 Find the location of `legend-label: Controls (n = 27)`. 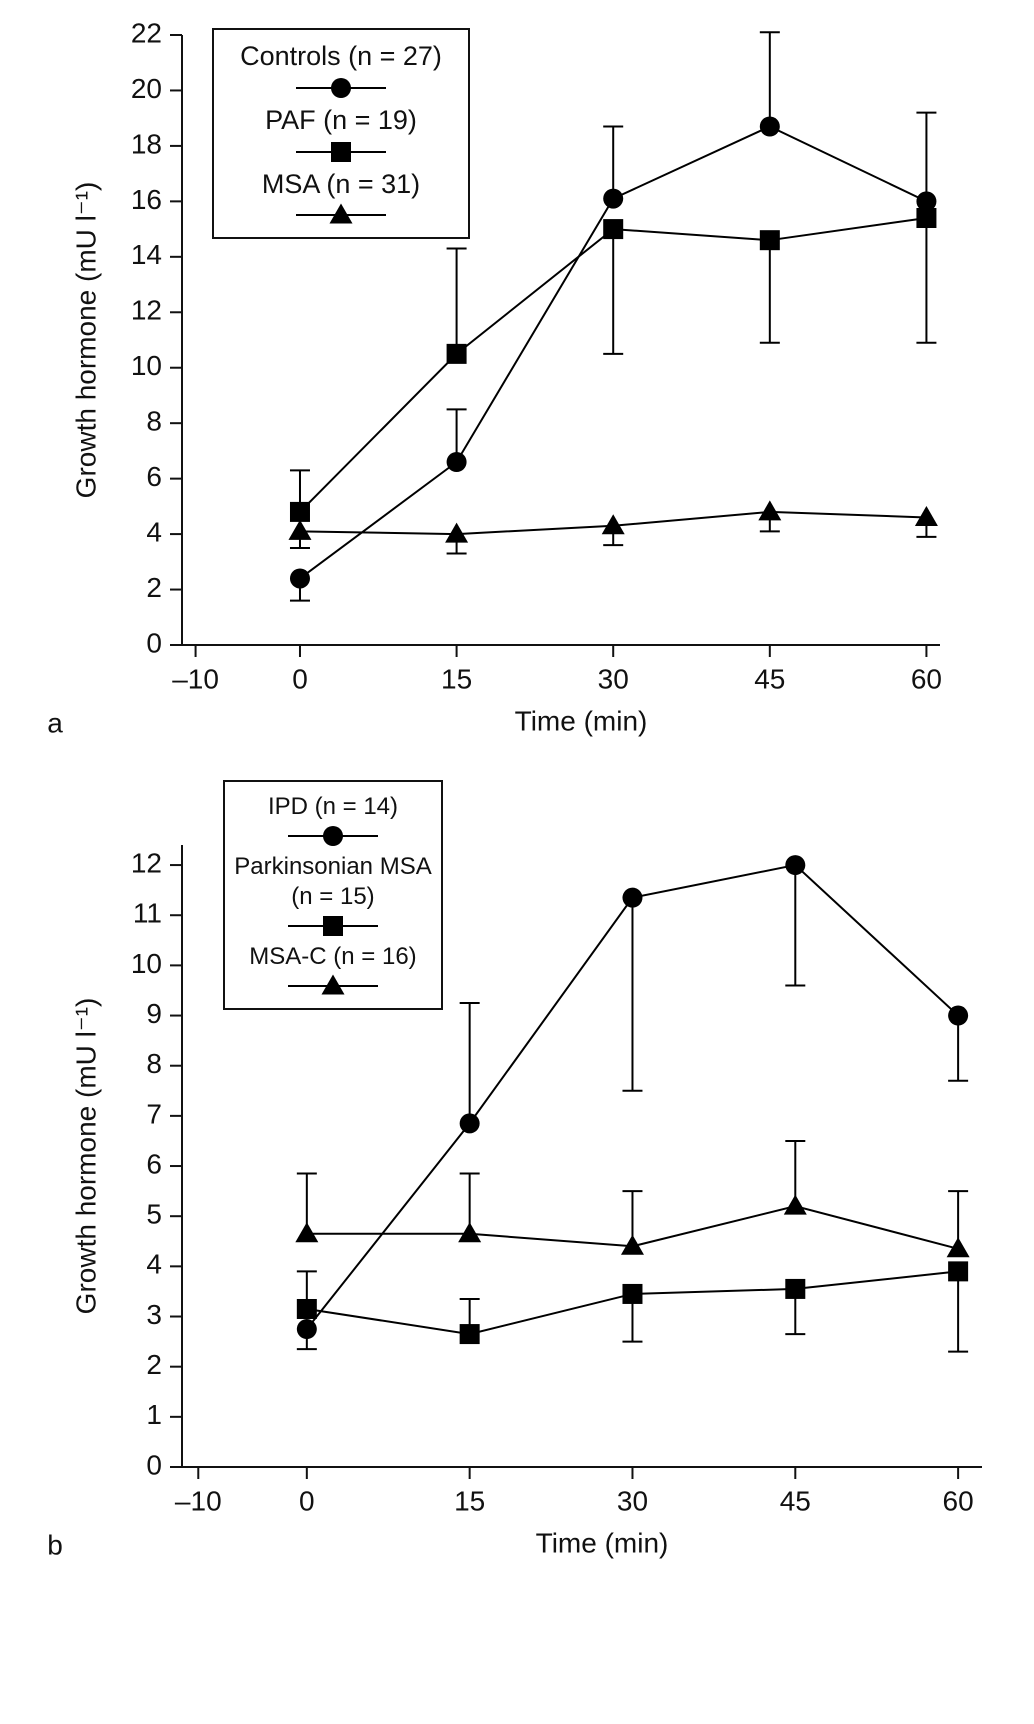

legend-label: Controls (n = 27) is located at coordinates (341, 56).